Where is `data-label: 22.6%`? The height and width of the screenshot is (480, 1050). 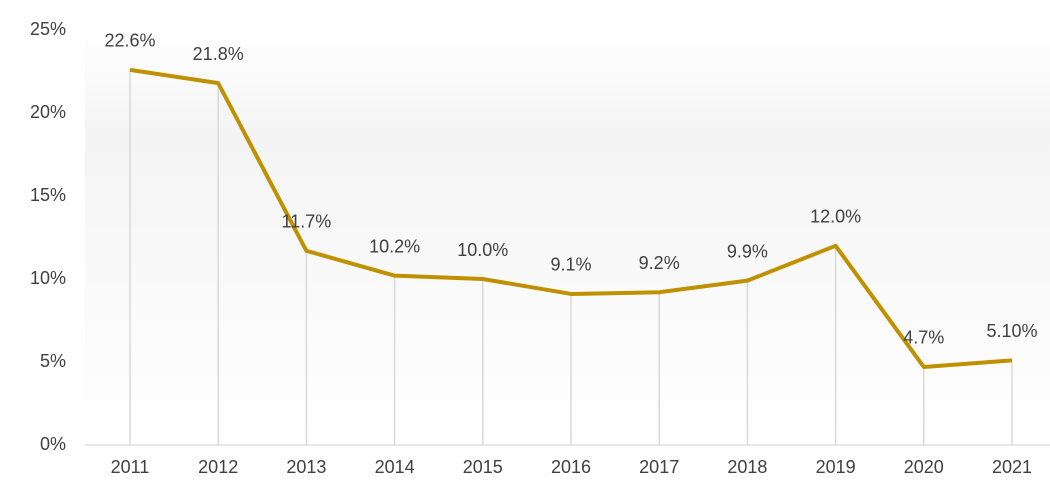
data-label: 22.6% is located at coordinates (129, 41).